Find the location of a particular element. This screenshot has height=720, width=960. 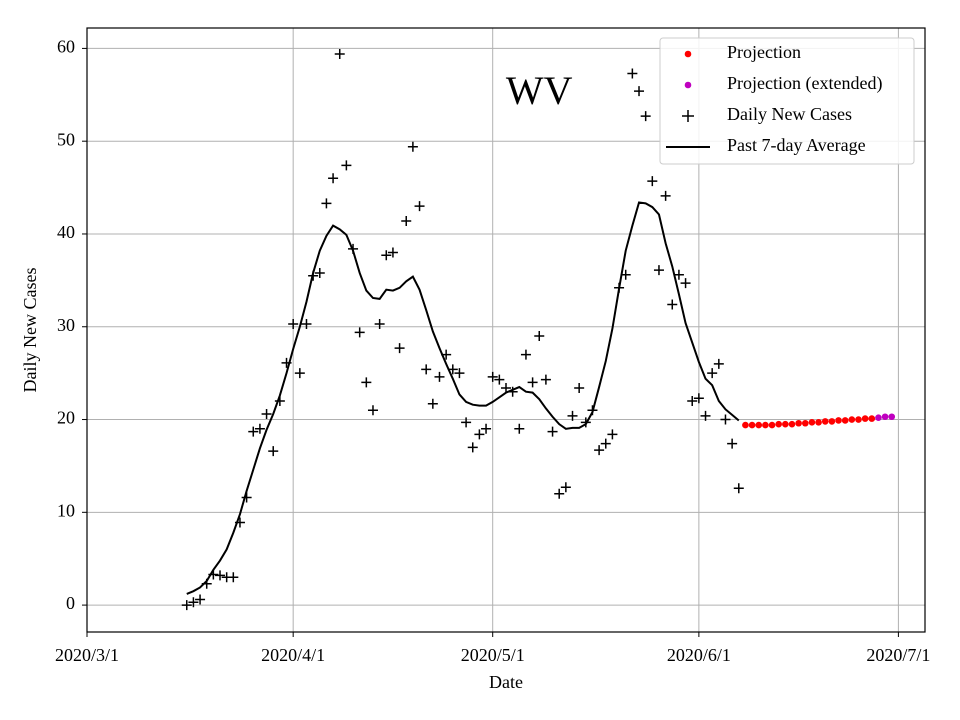

legend-label: Past 7-day Average is located at coordinates (796, 145).